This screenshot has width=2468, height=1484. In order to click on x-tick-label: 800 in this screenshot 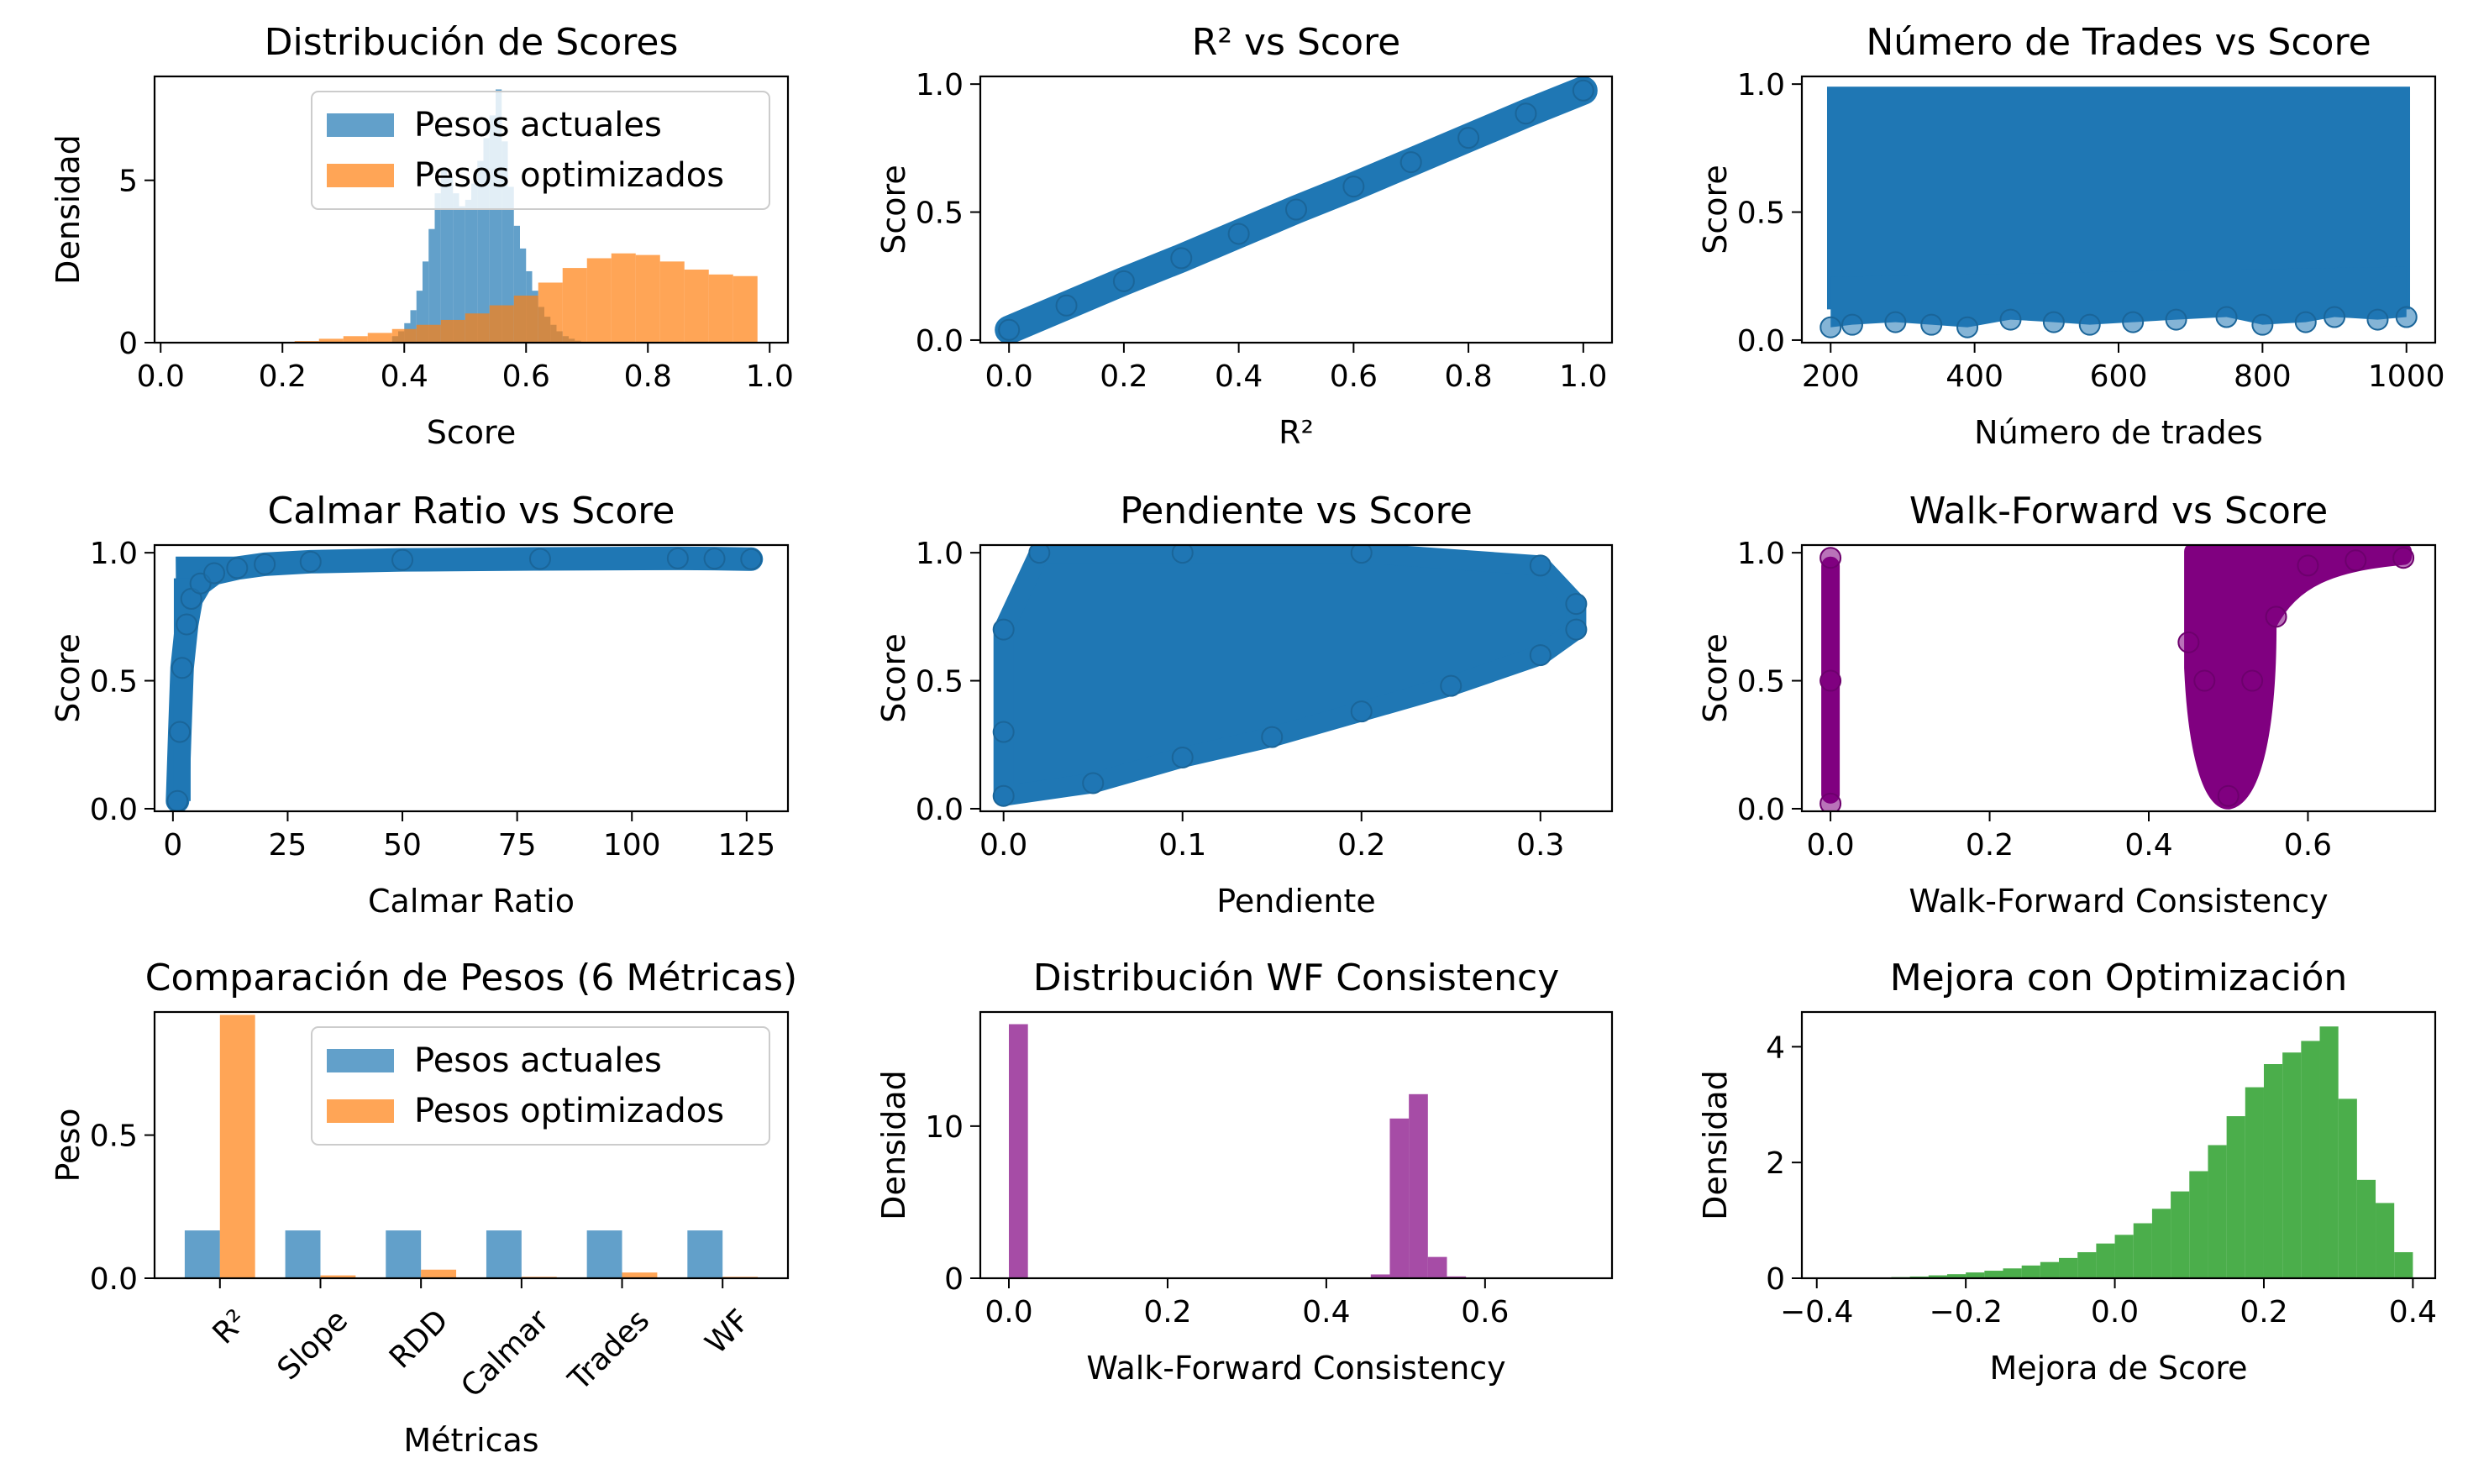, I will do `click(2263, 377)`.